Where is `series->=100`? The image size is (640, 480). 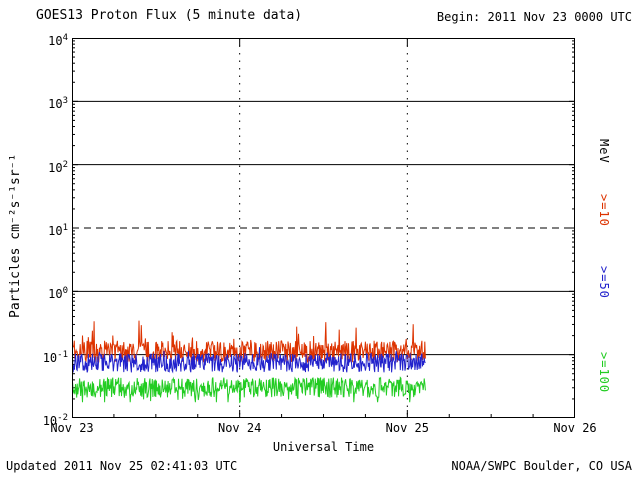 series->=100 is located at coordinates (249, 390).